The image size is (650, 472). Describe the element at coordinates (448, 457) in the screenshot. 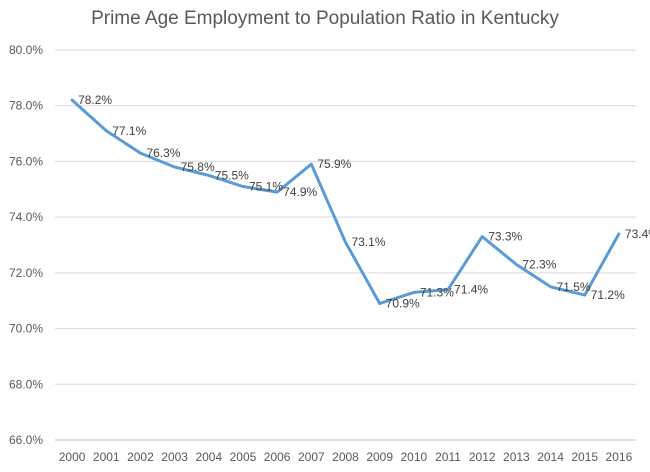

I see `x-tick-label: 2011` at that location.